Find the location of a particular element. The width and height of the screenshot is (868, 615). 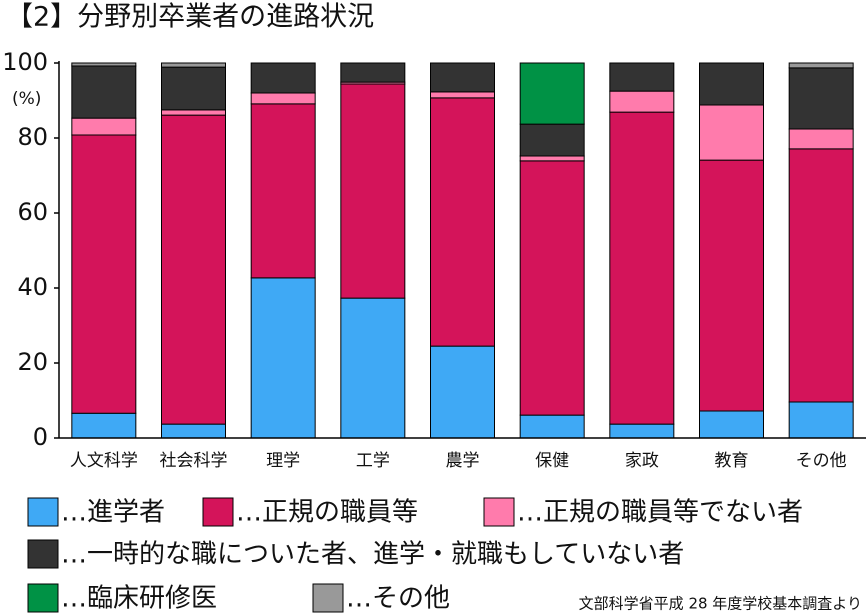

legend-label: …進学者 is located at coordinates (113, 513).